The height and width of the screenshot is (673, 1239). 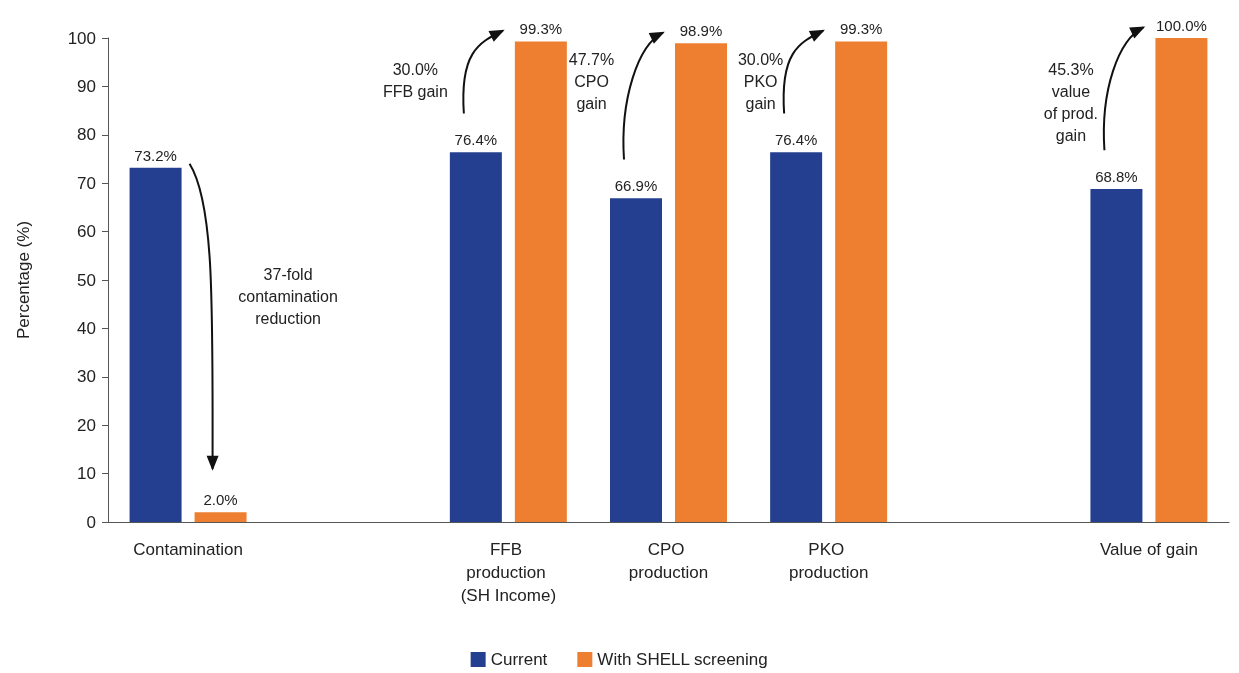 What do you see at coordinates (1116, 177) in the screenshot?
I see `data-label: 68.8%` at bounding box center [1116, 177].